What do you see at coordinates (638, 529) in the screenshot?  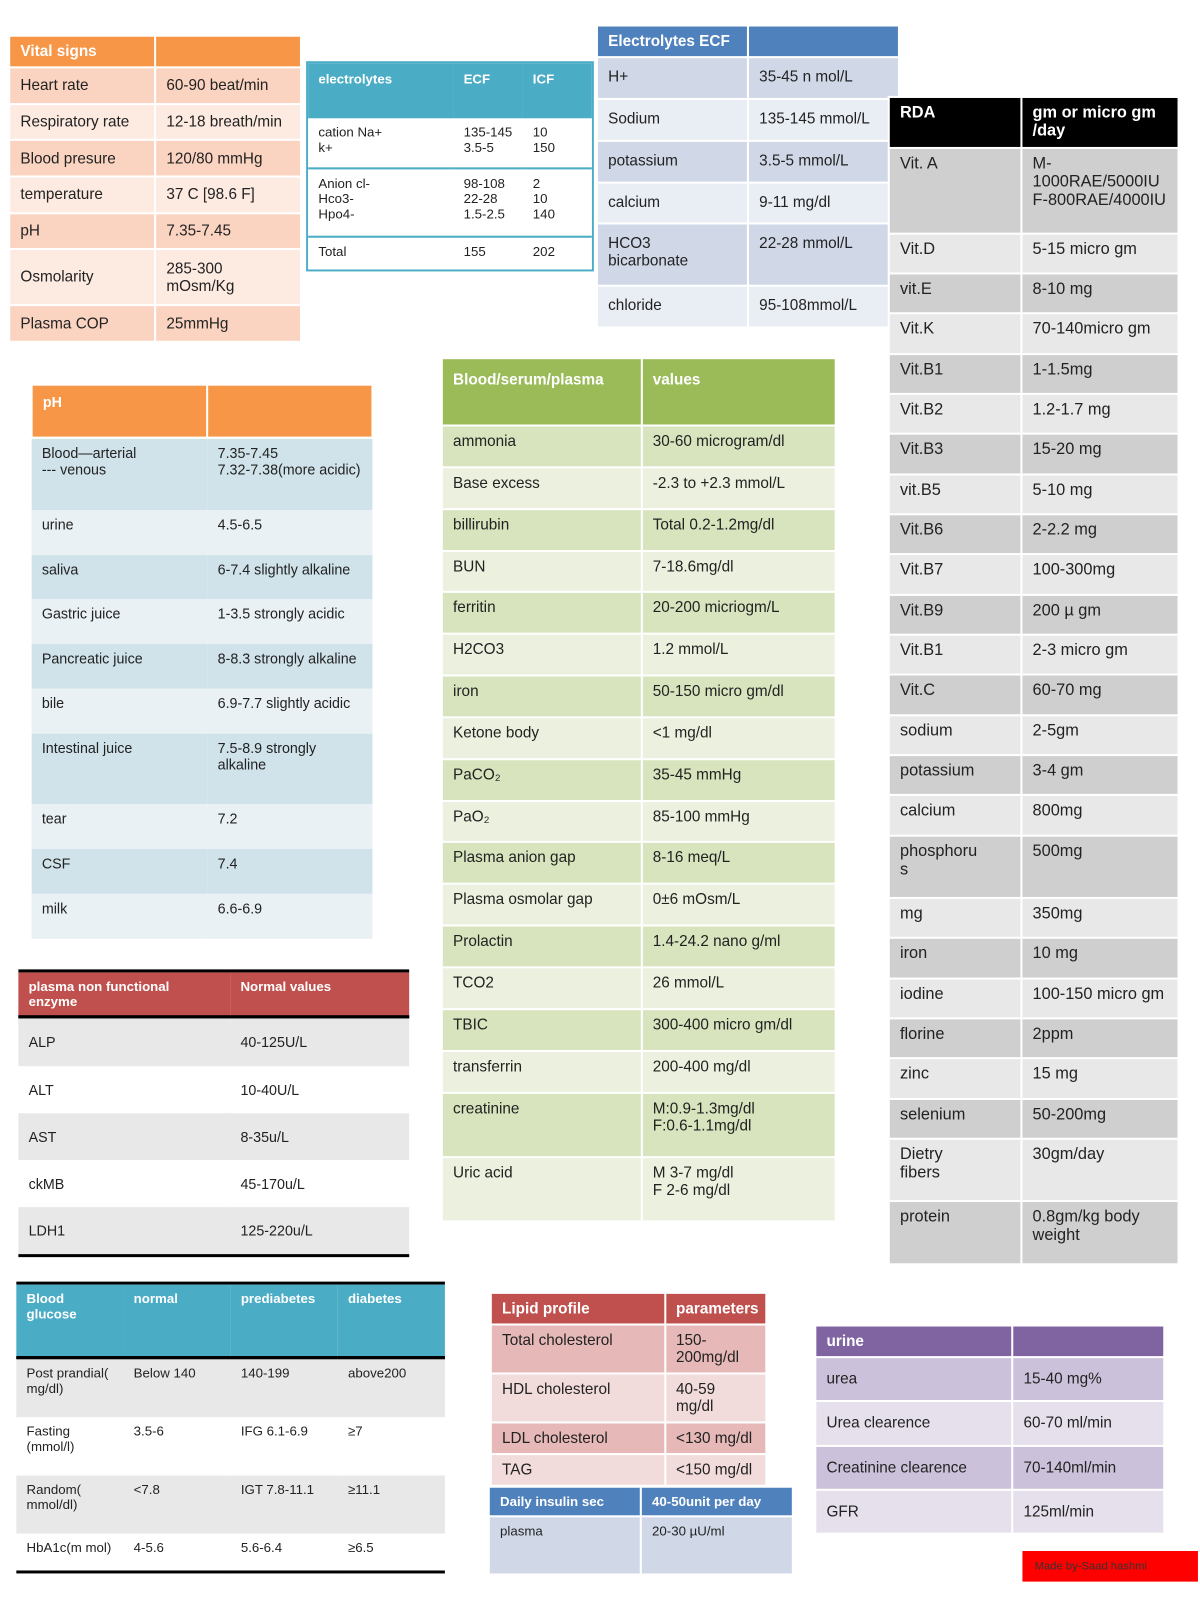 I see `table-row: billirubin Total 0.2-1.2mg/dl` at bounding box center [638, 529].